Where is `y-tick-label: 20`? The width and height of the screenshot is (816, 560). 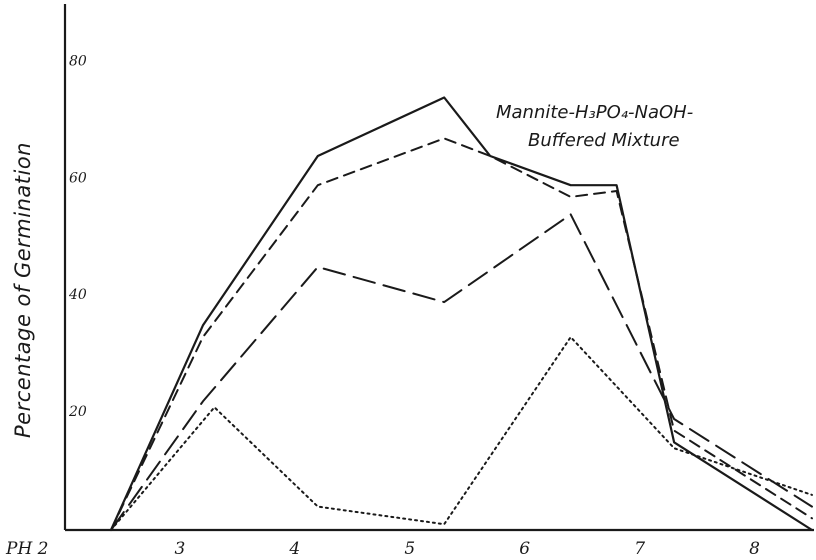 y-tick-label: 20 is located at coordinates (77, 412).